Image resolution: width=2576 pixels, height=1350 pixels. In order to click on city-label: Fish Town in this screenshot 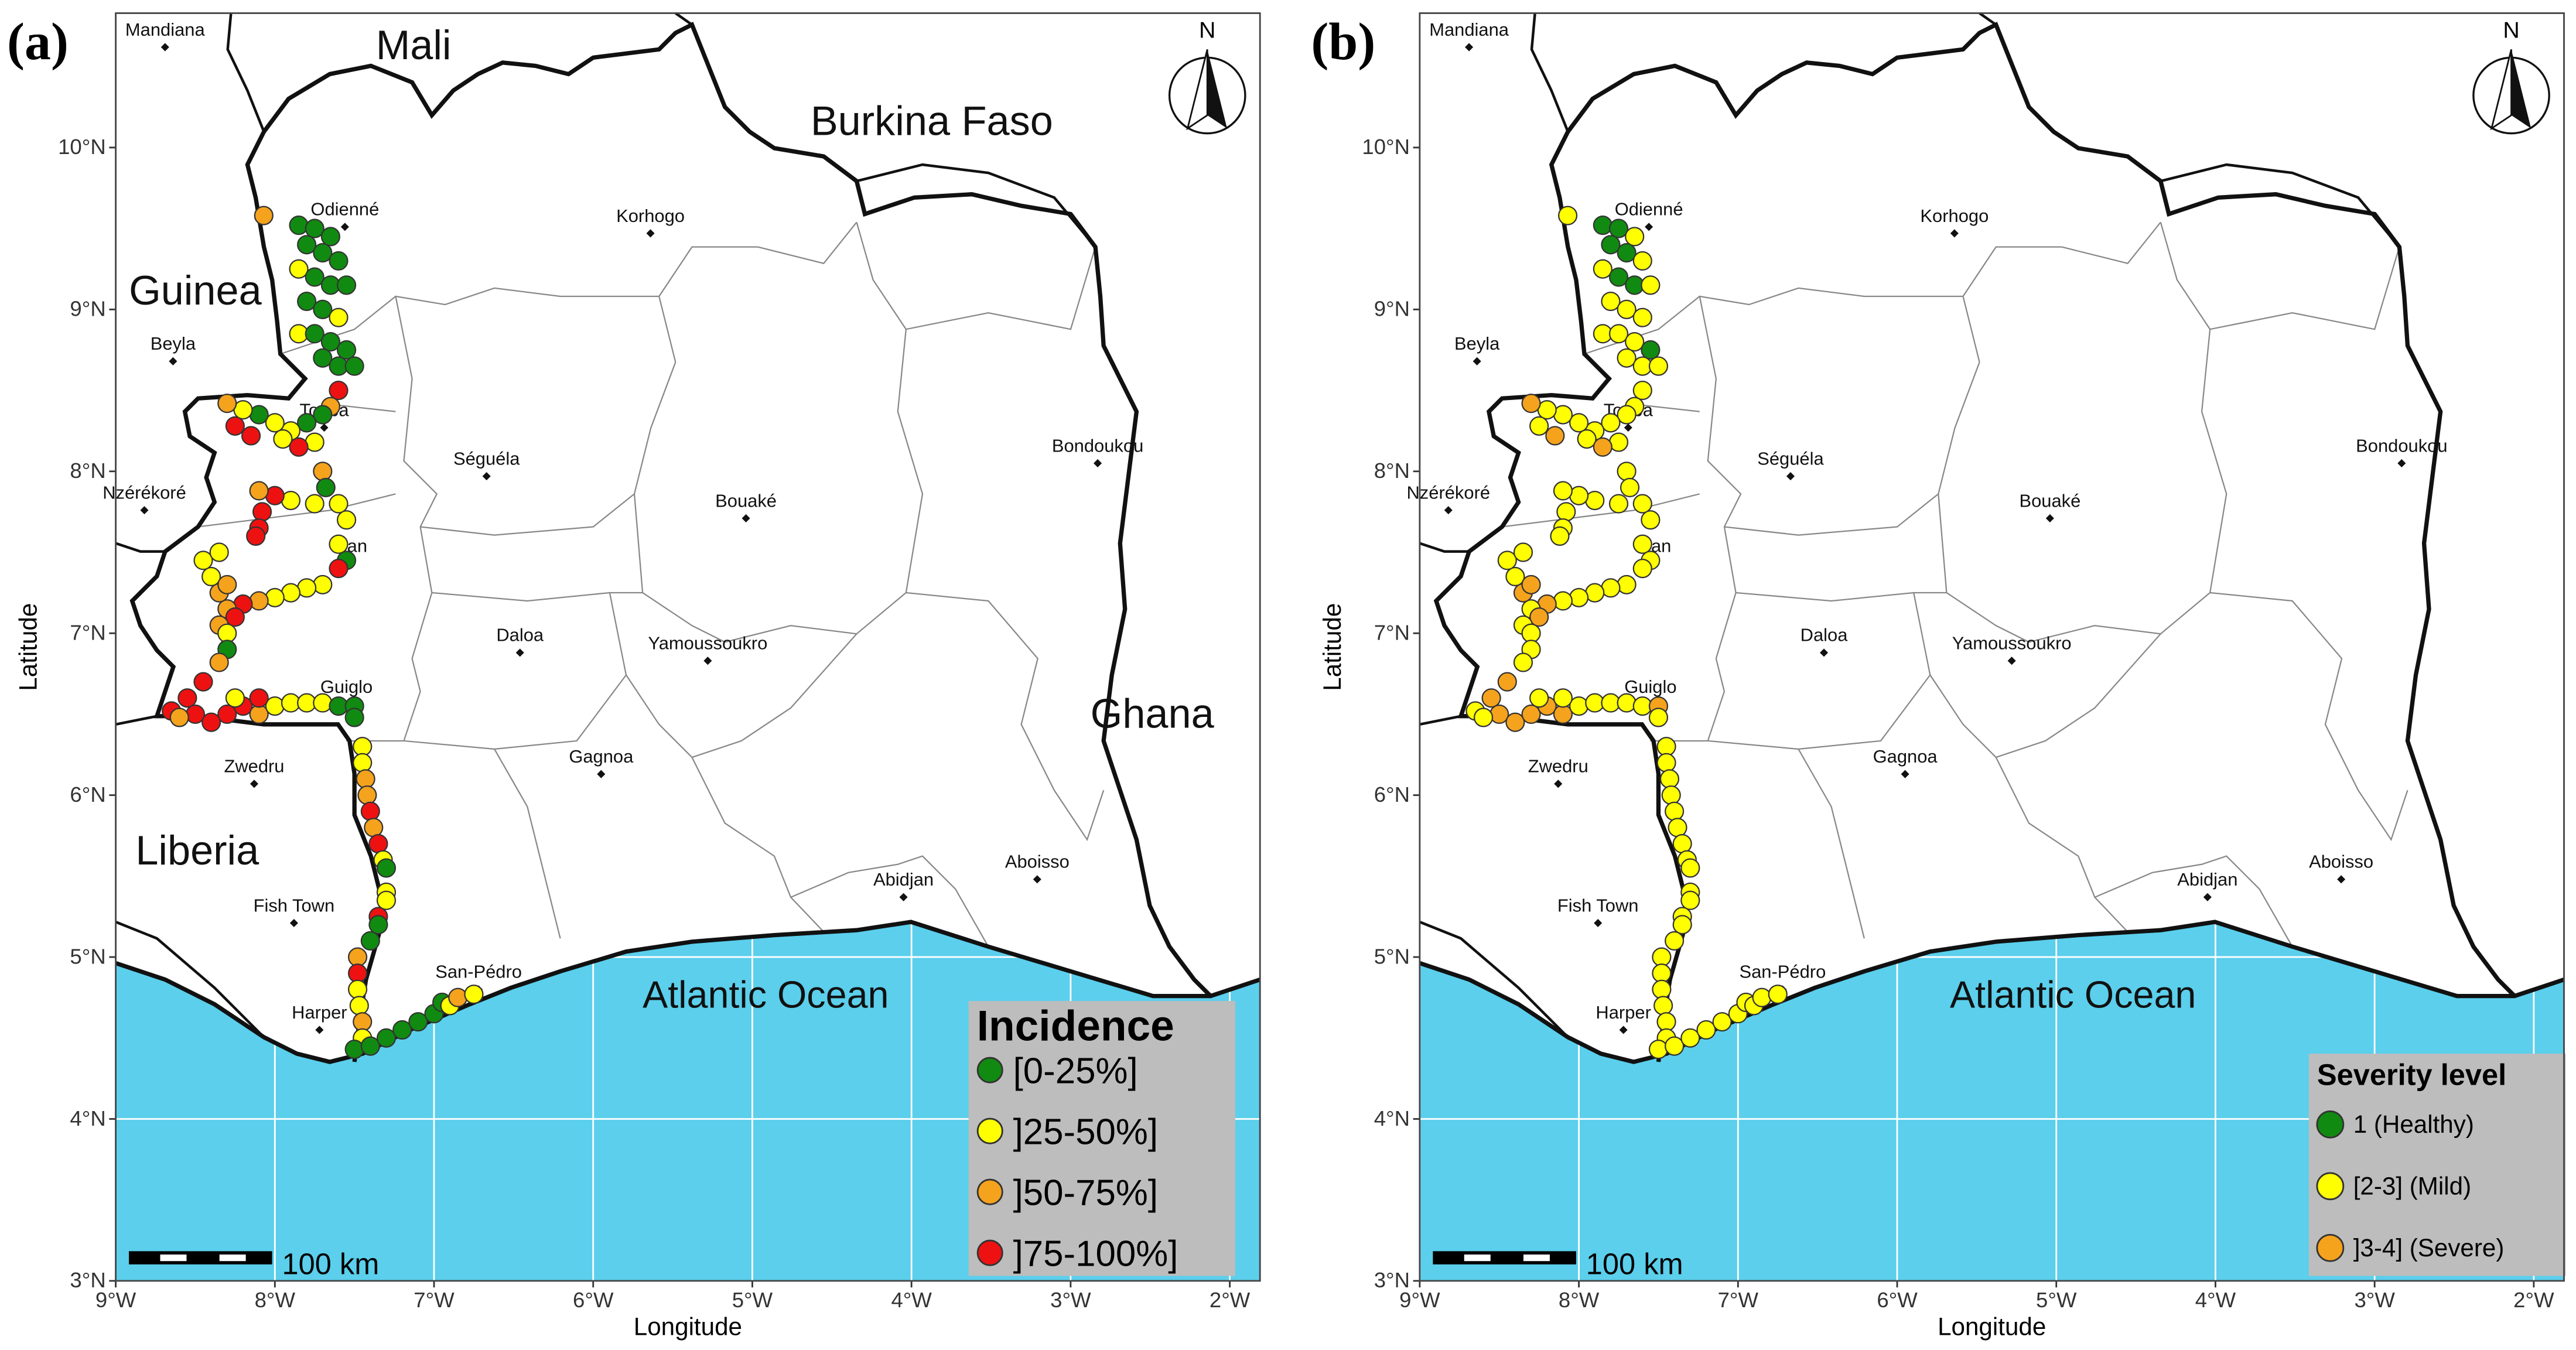, I will do `click(1598, 905)`.